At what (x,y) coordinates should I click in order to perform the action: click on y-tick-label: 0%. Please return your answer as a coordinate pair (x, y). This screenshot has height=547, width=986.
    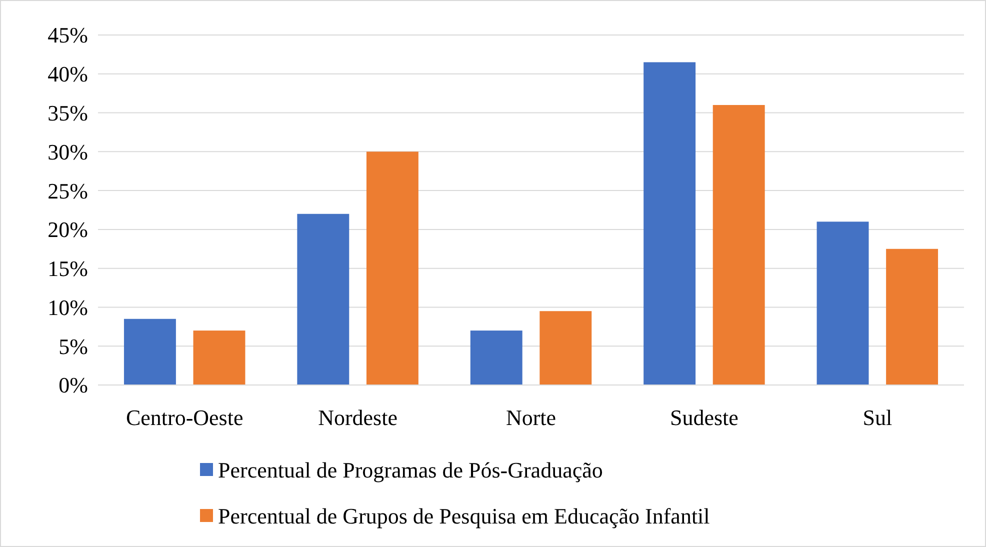
    Looking at the image, I should click on (73, 385).